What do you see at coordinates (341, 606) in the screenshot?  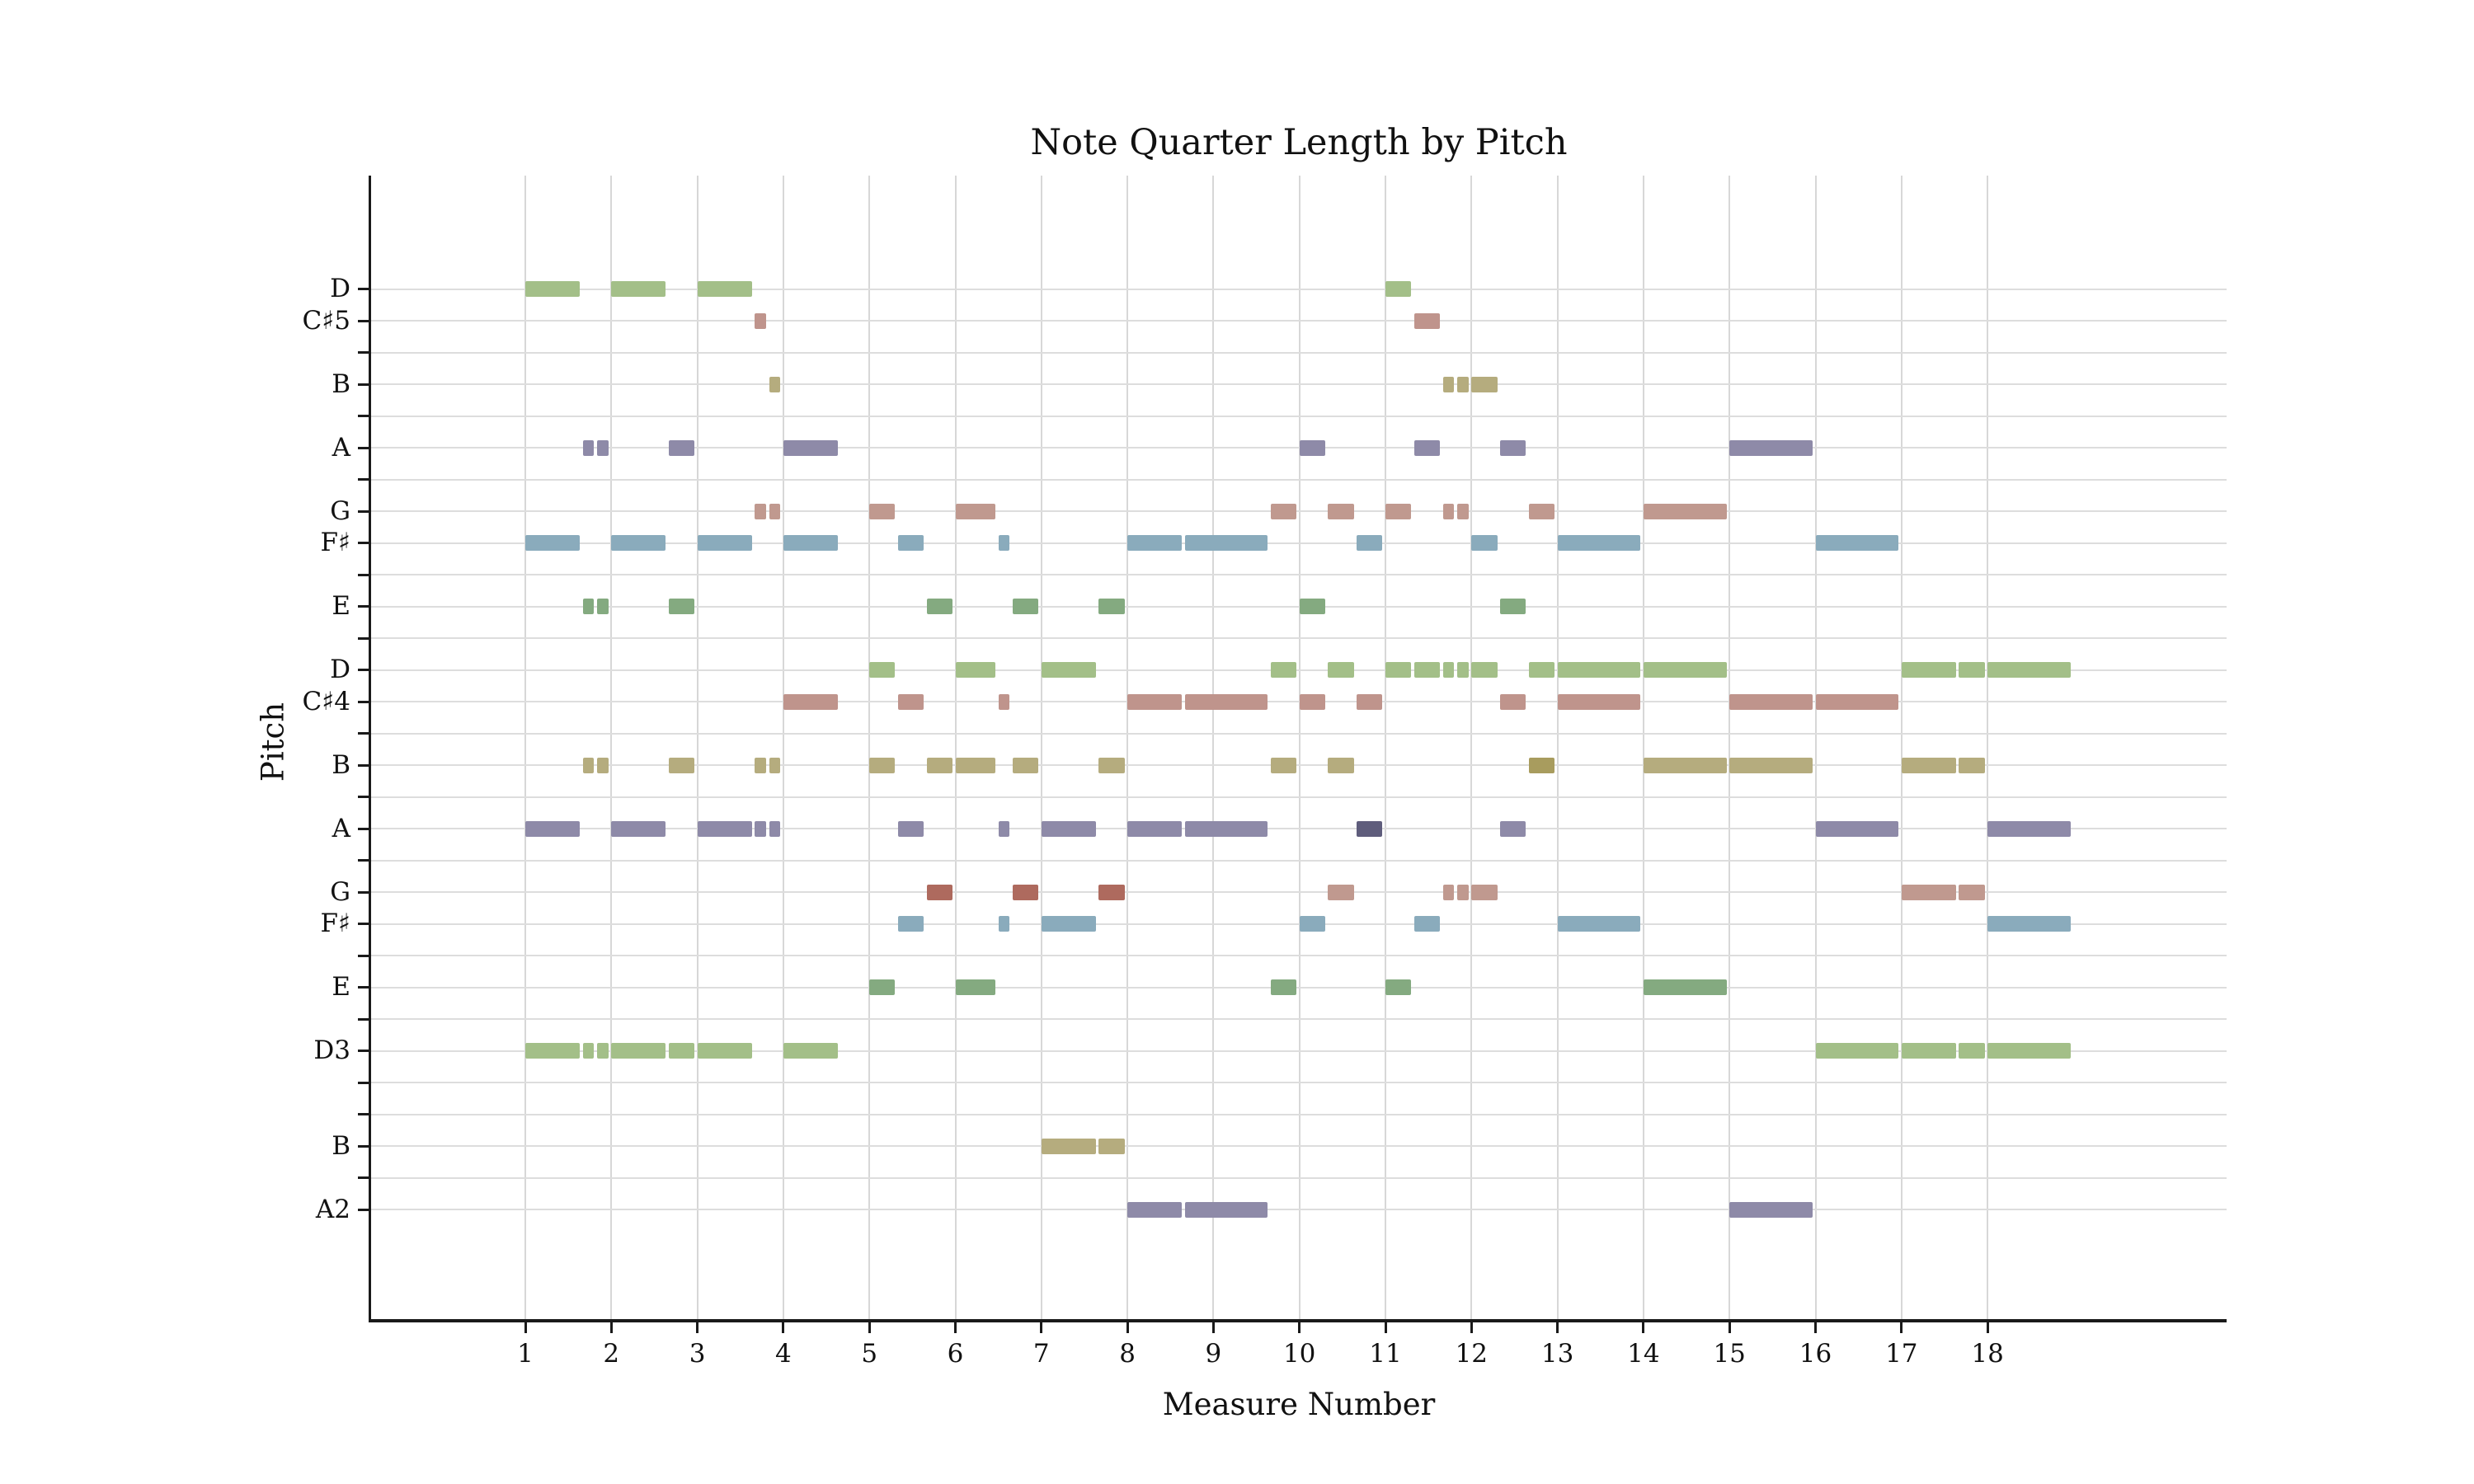 I see `y-tick-label-E-64: E` at bounding box center [341, 606].